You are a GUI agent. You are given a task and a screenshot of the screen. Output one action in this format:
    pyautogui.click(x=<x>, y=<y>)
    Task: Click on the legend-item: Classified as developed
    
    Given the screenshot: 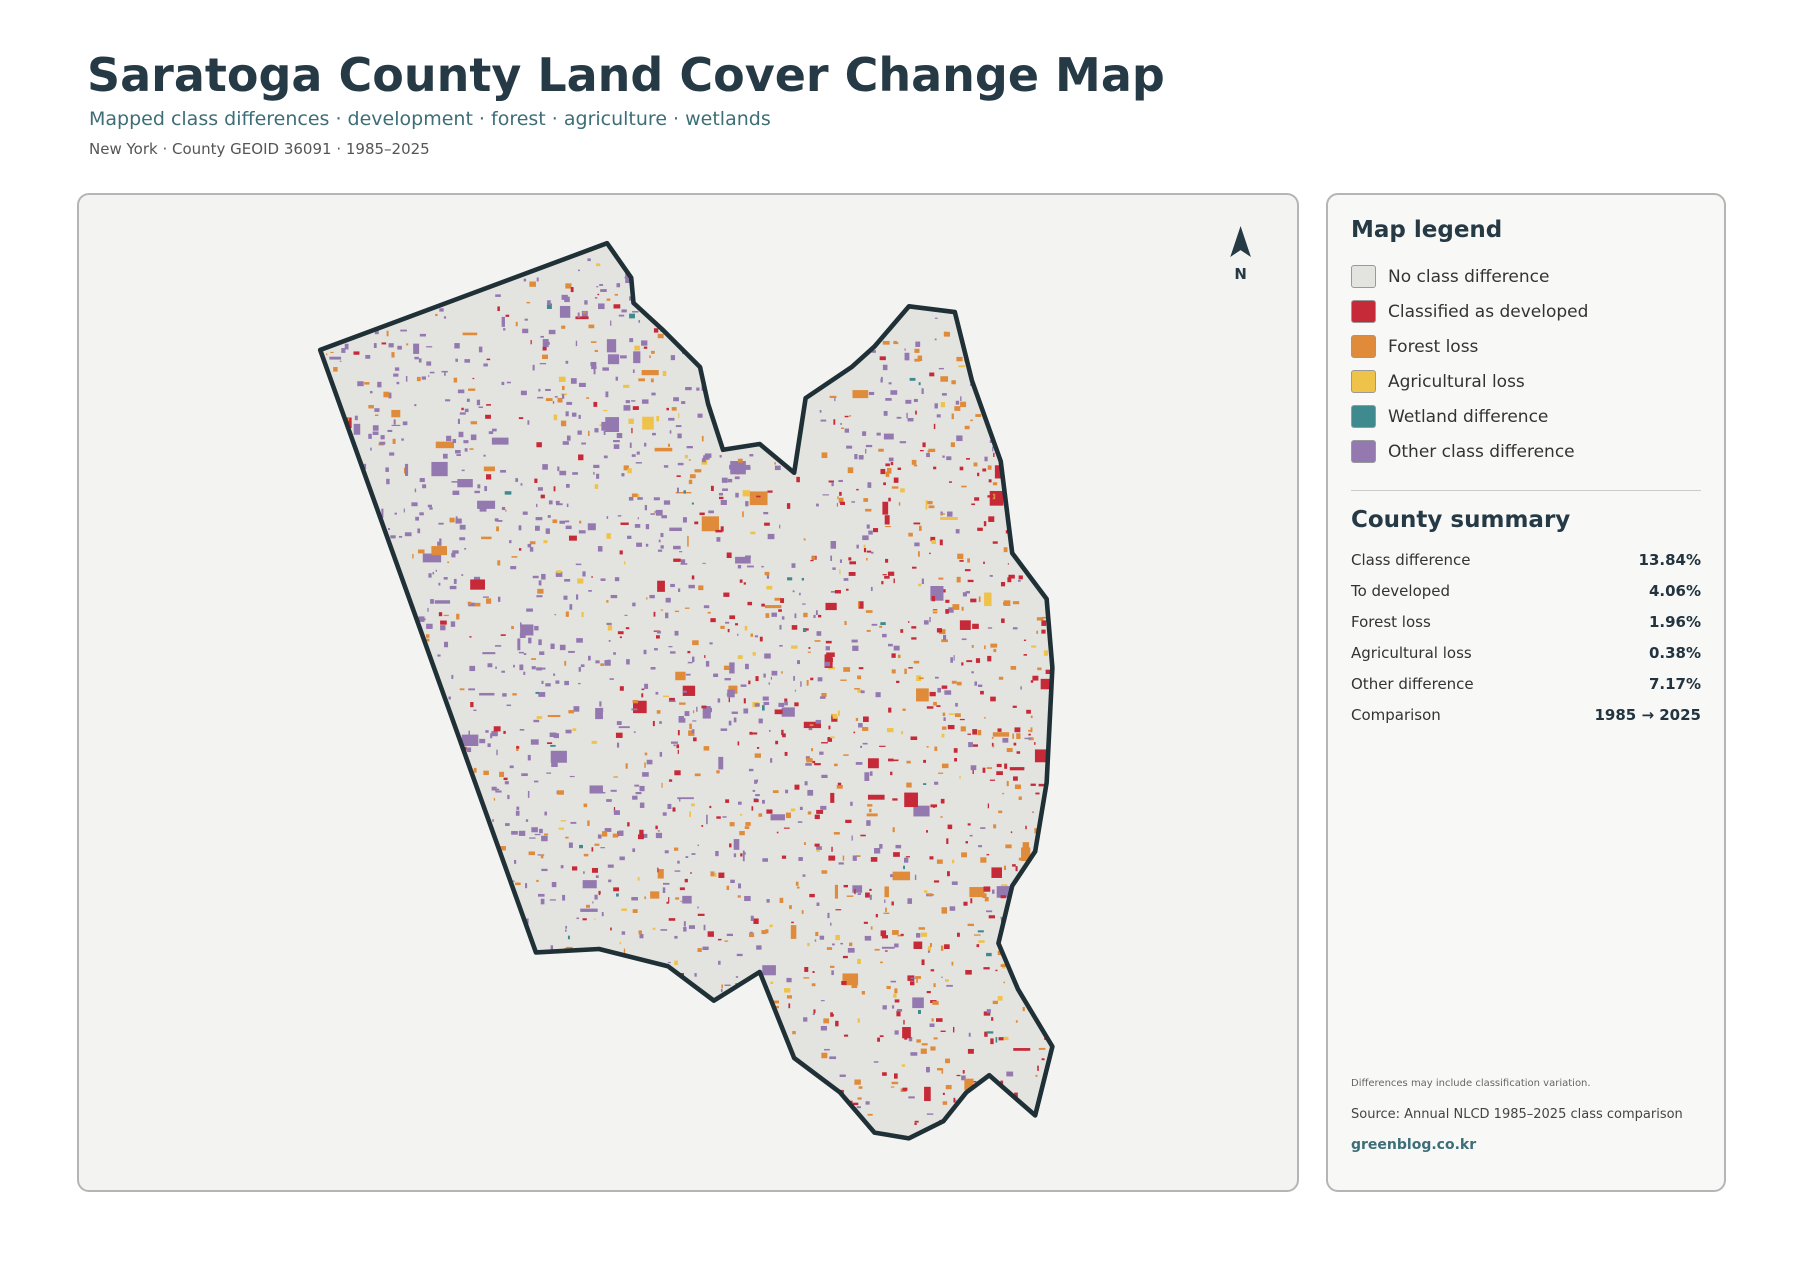 What is the action you would take?
    pyautogui.click(x=1469, y=311)
    